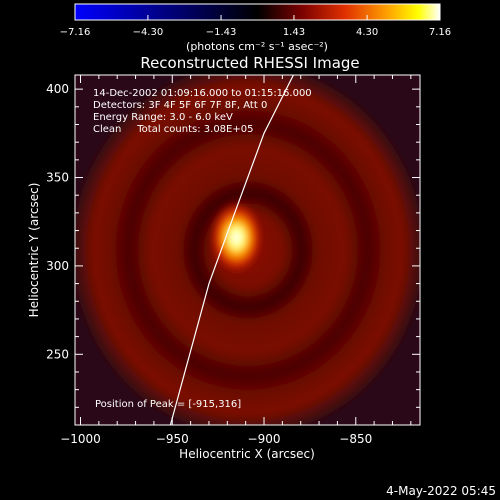 This screenshot has width=500, height=500. What do you see at coordinates (173, 129) in the screenshot?
I see `annotation-clean: Clean Total counts: 3.08E+05` at bounding box center [173, 129].